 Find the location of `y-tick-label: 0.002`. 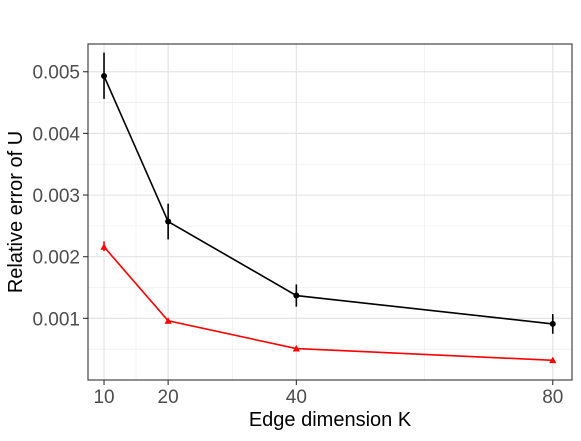

y-tick-label: 0.002 is located at coordinates (56, 258).